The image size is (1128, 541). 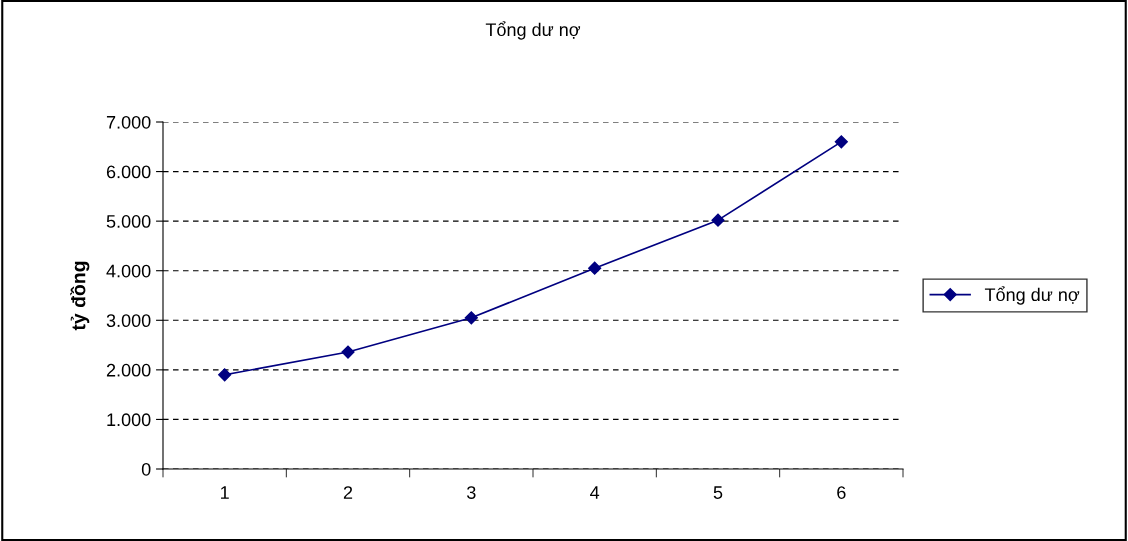 What do you see at coordinates (471, 492) in the screenshot?
I see `x-tick-label: 3` at bounding box center [471, 492].